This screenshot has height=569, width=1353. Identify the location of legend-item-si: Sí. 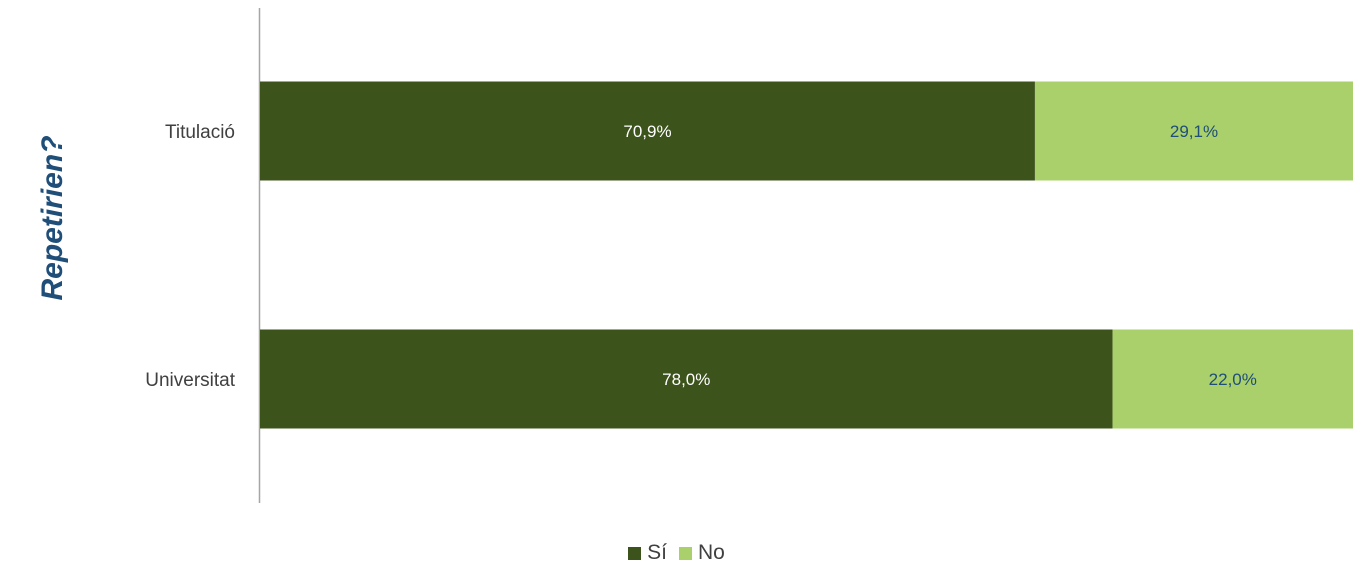
(647, 553).